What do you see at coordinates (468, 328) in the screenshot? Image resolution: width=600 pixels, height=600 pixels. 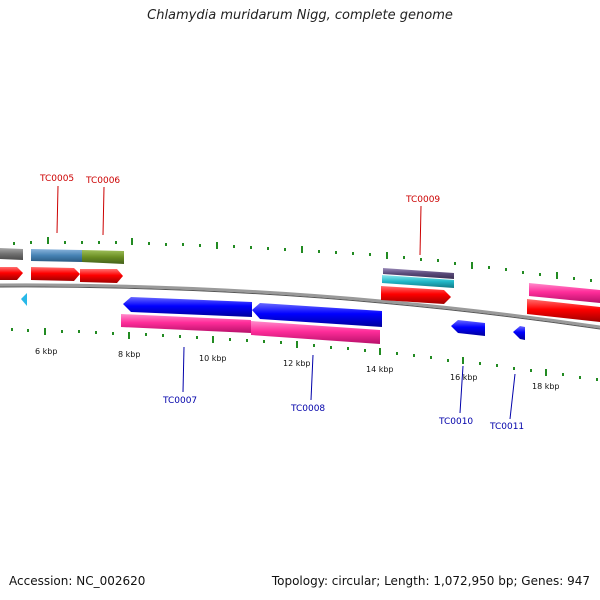 I see `gene-tc0010` at bounding box center [468, 328].